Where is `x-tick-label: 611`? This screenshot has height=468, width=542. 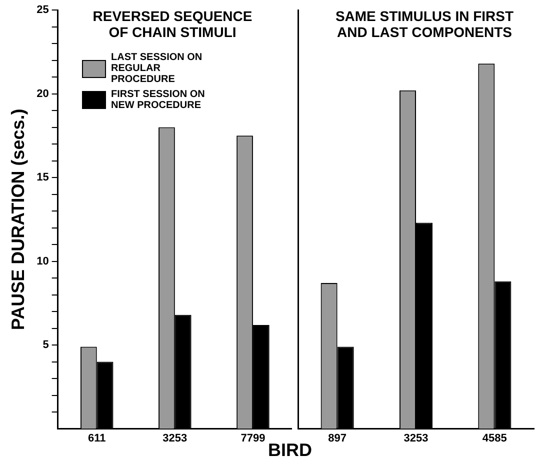
x-tick-label: 611 is located at coordinates (97, 438).